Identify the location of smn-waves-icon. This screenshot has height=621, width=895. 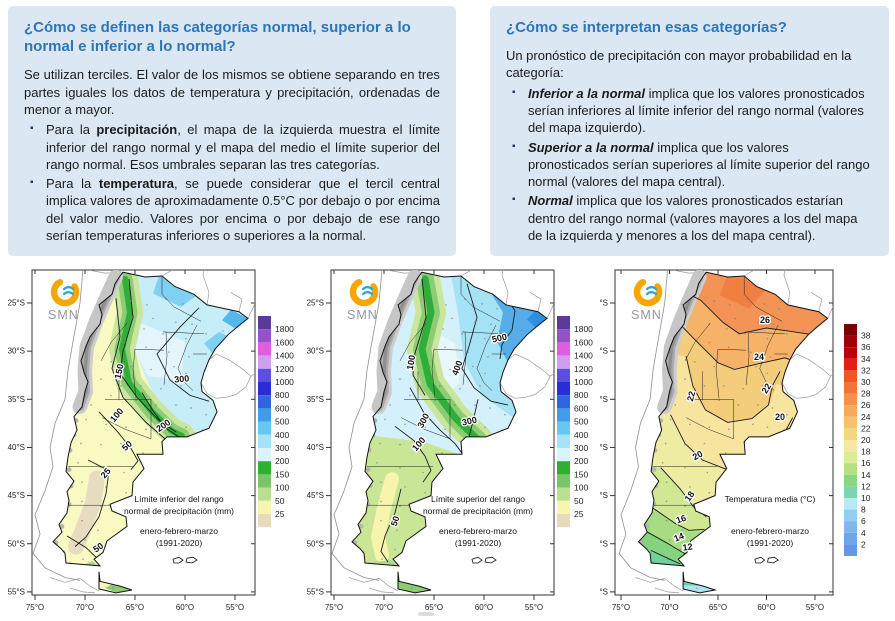
(68, 291).